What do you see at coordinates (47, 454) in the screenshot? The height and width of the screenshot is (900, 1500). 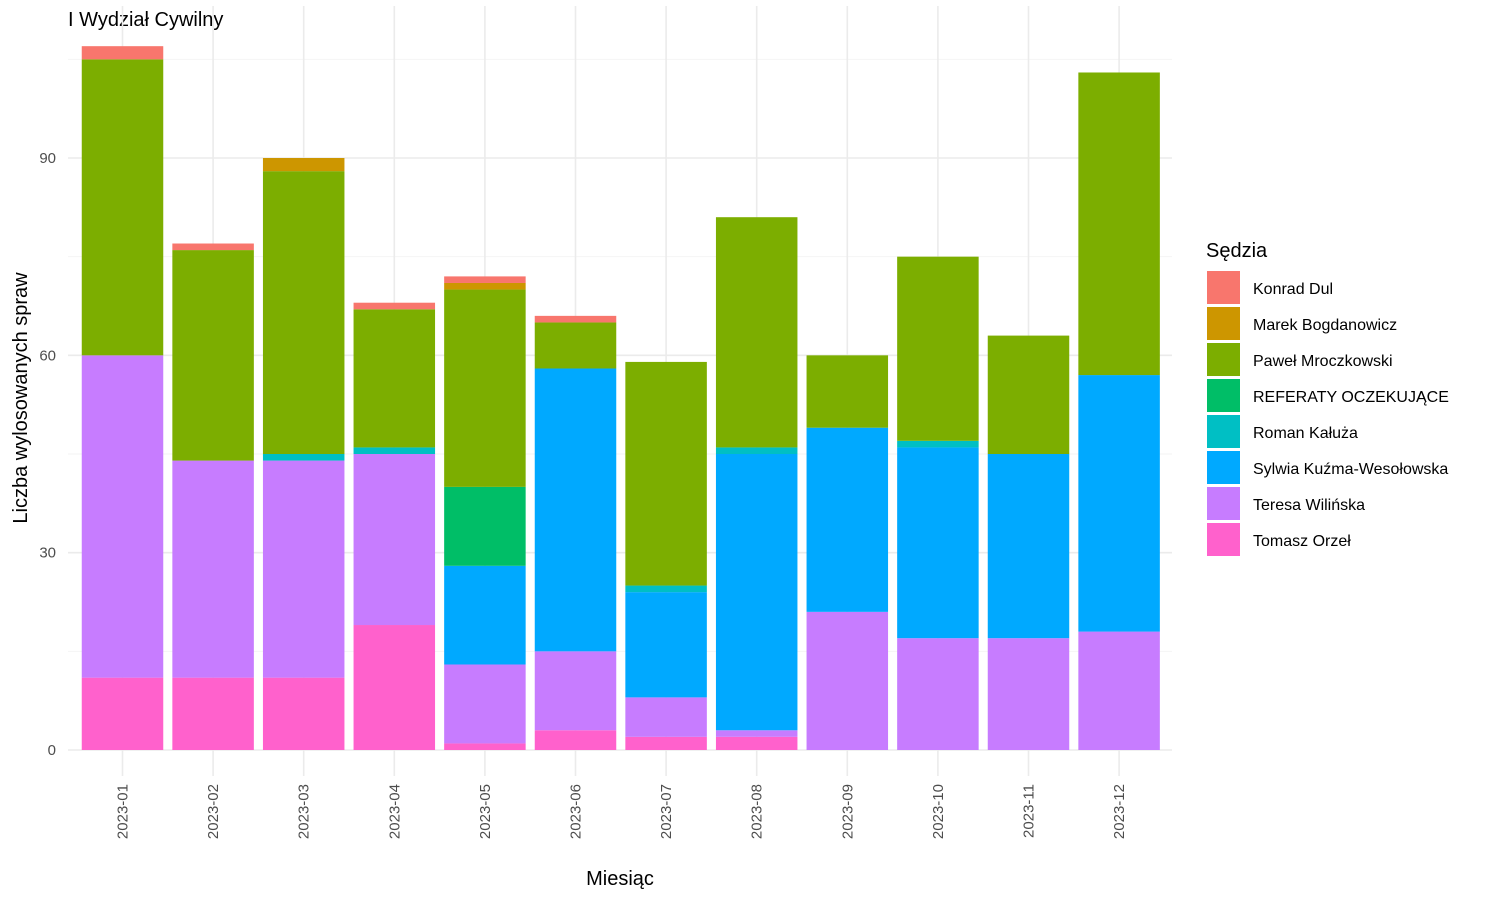 I see `y-axis-ticks: 0 30 60 90` at bounding box center [47, 454].